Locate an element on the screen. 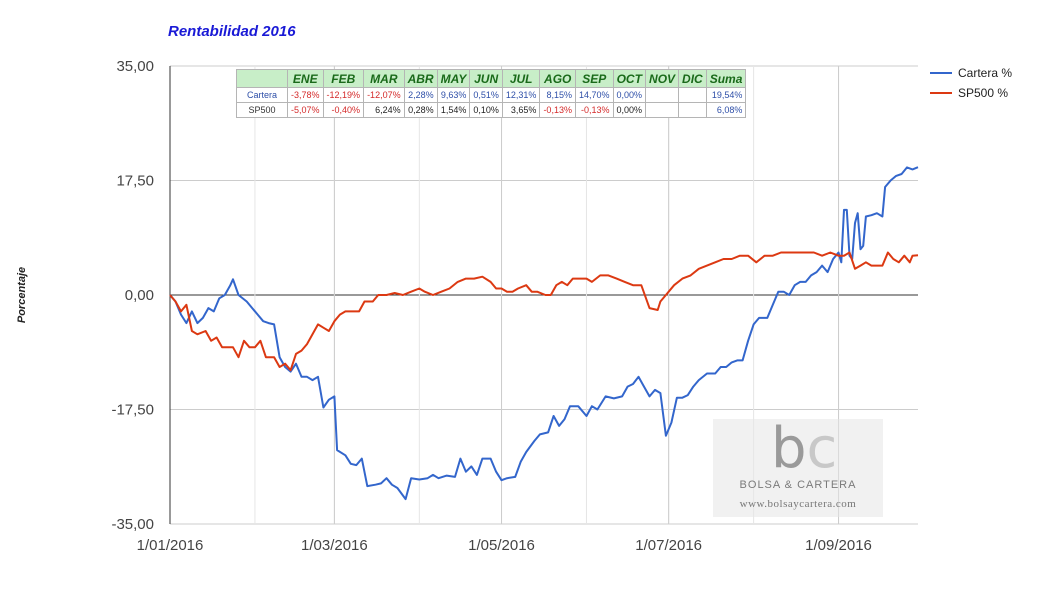 The height and width of the screenshot is (596, 1038). table-cell: 2,28% is located at coordinates (420, 95).